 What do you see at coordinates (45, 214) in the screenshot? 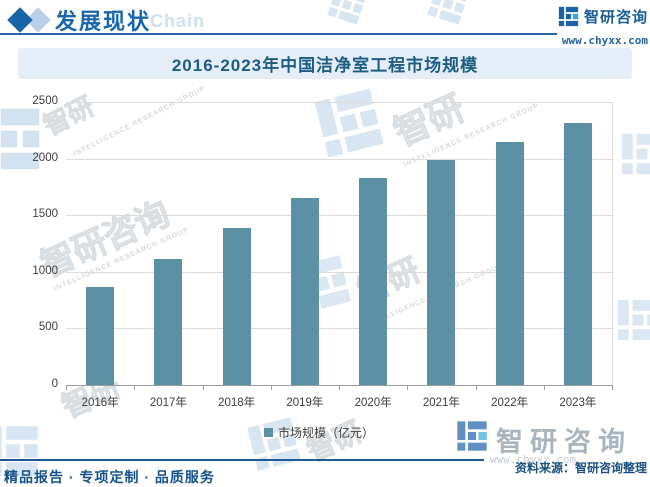
I see `y-axis-label: 1500` at bounding box center [45, 214].